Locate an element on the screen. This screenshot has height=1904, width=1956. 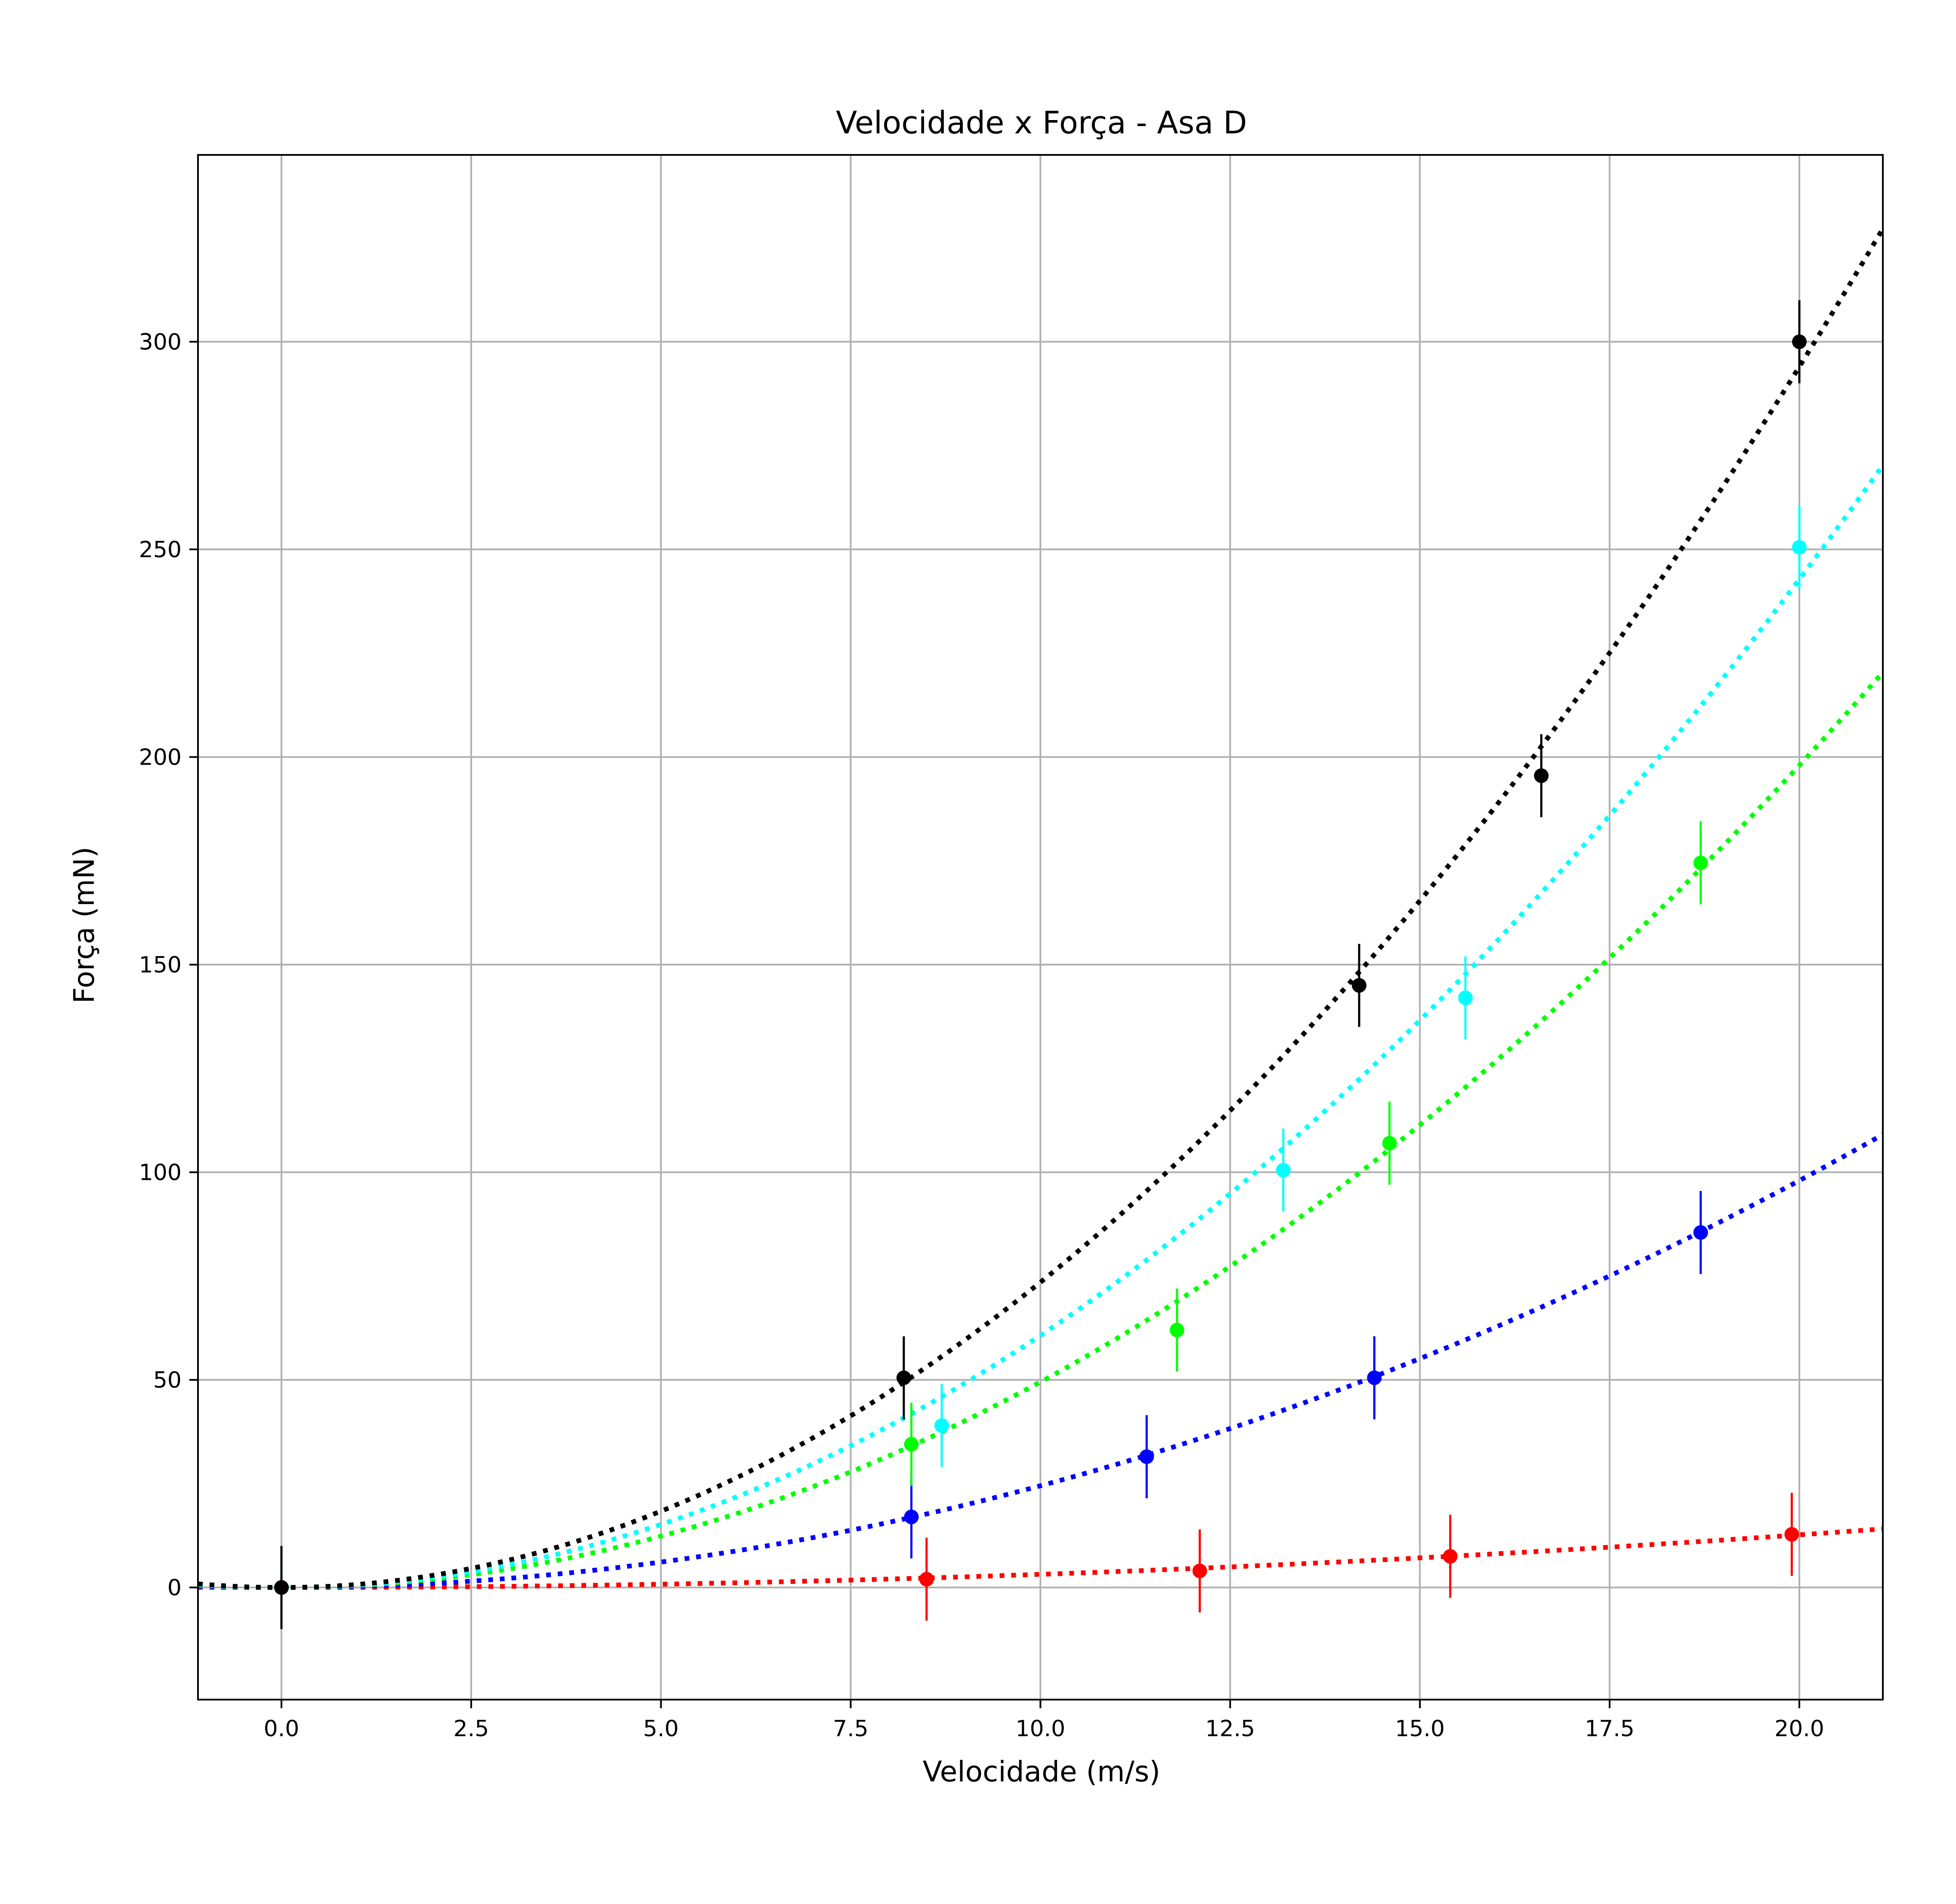
y-tick-label: 300 is located at coordinates (161, 342).